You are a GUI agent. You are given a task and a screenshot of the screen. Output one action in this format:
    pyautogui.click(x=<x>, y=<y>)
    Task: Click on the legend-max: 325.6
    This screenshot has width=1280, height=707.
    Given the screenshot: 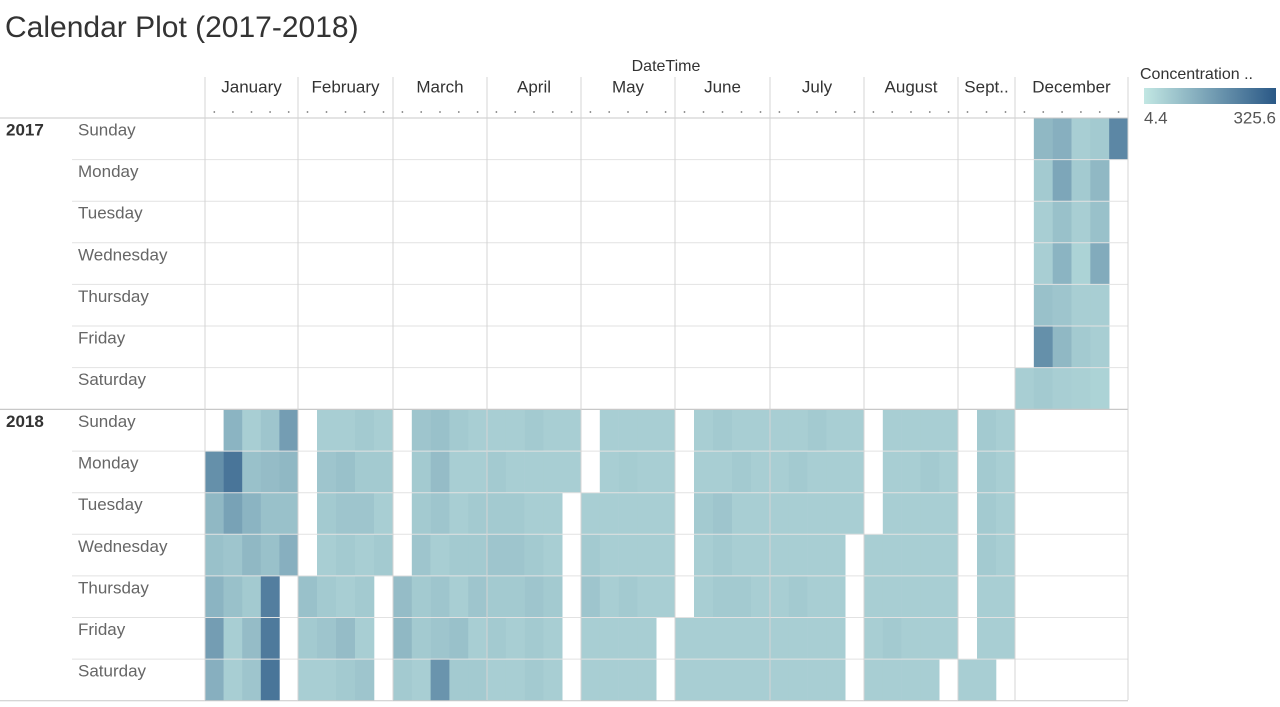 What is the action you would take?
    pyautogui.click(x=1254, y=117)
    